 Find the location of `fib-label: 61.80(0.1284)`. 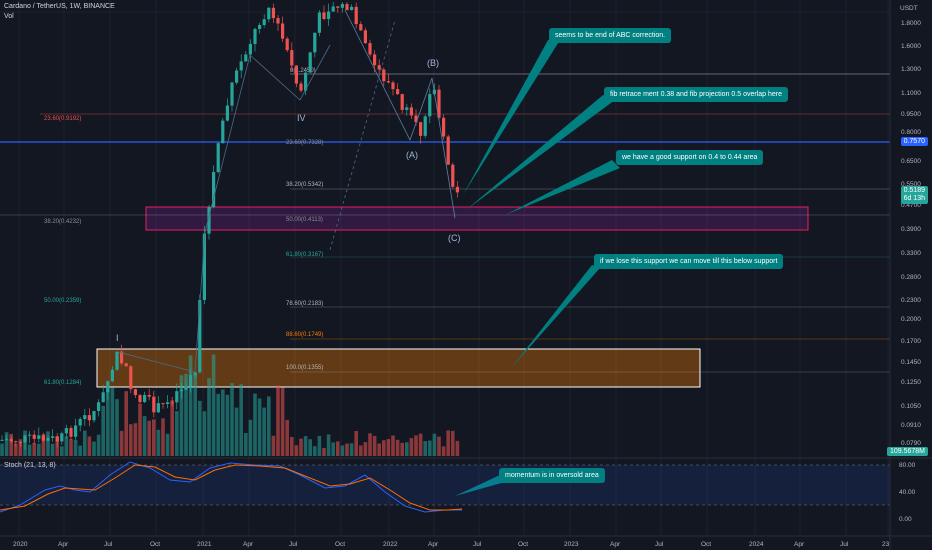

fib-label: 61.80(0.1284) is located at coordinates (62, 383).